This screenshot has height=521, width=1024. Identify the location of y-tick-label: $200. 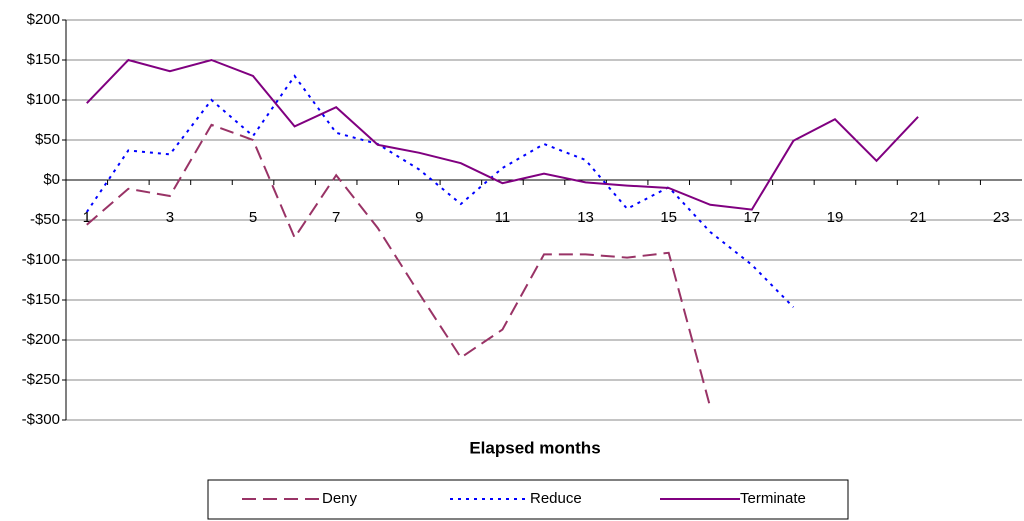
(43, 19).